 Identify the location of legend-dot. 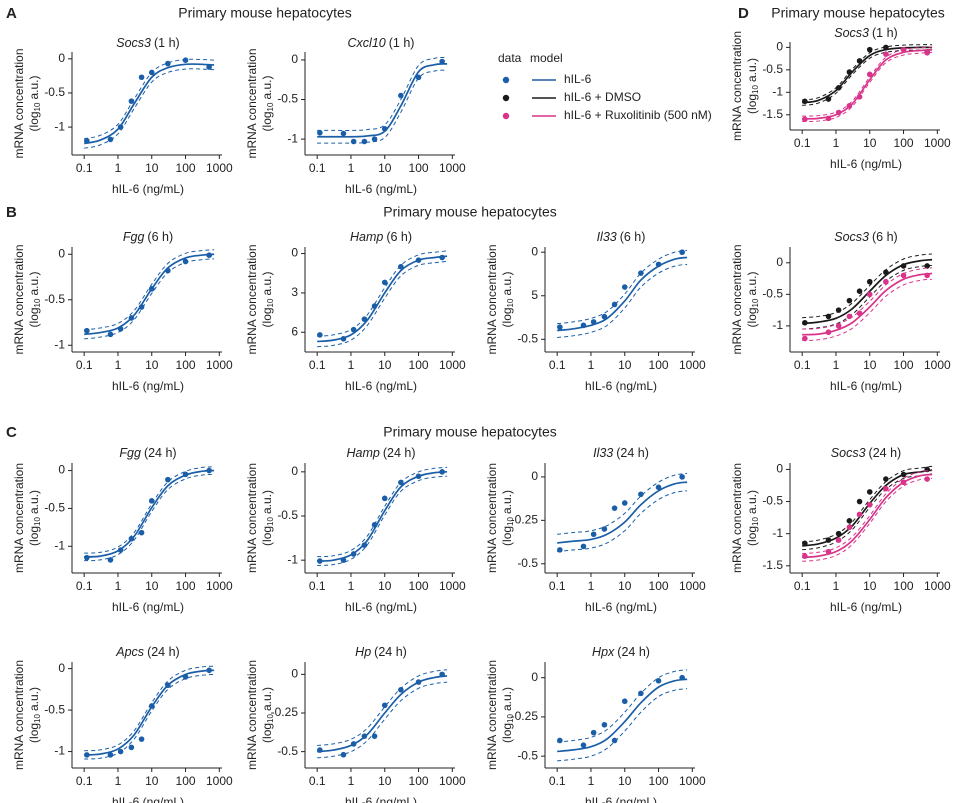
(506, 116).